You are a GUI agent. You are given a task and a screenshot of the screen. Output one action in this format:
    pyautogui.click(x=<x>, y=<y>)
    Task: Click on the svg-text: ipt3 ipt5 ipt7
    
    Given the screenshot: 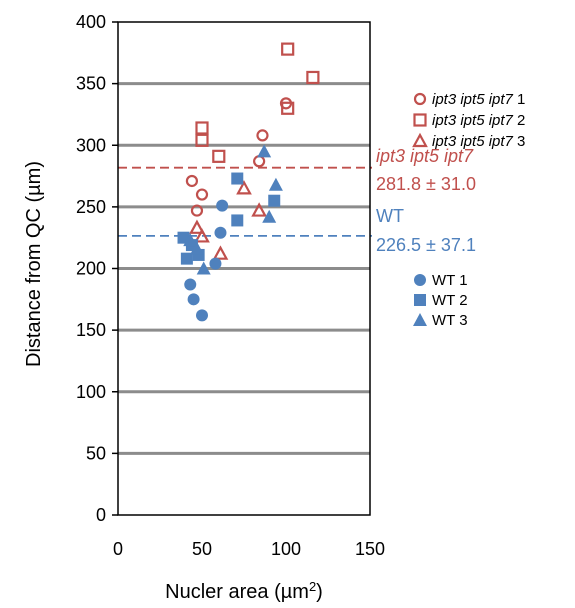 What is the action you would take?
    pyautogui.click(x=425, y=156)
    